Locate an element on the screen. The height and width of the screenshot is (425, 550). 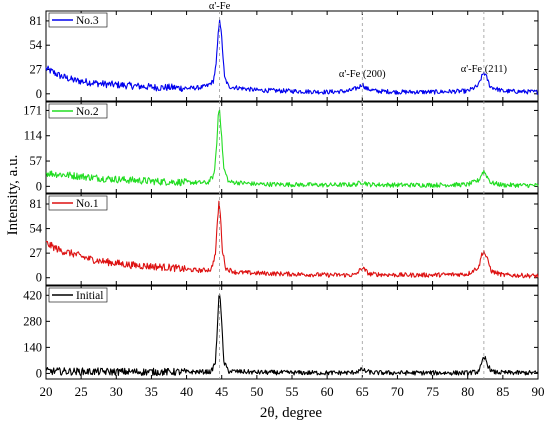
x-tick-label: 60 is located at coordinates (327, 391).